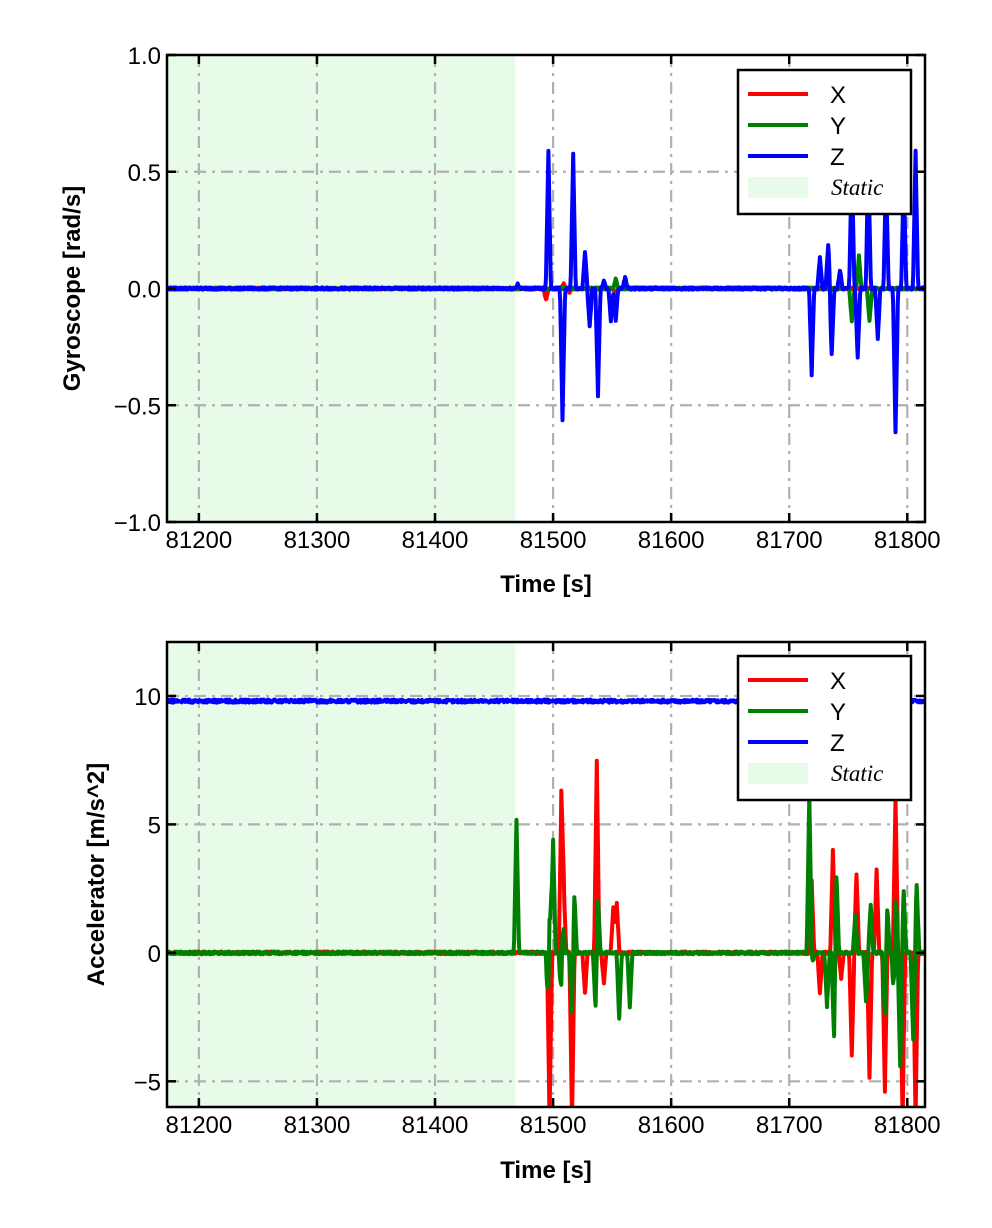  What do you see at coordinates (137, 523) in the screenshot?
I see `y-tick-label: −1.0` at bounding box center [137, 523].